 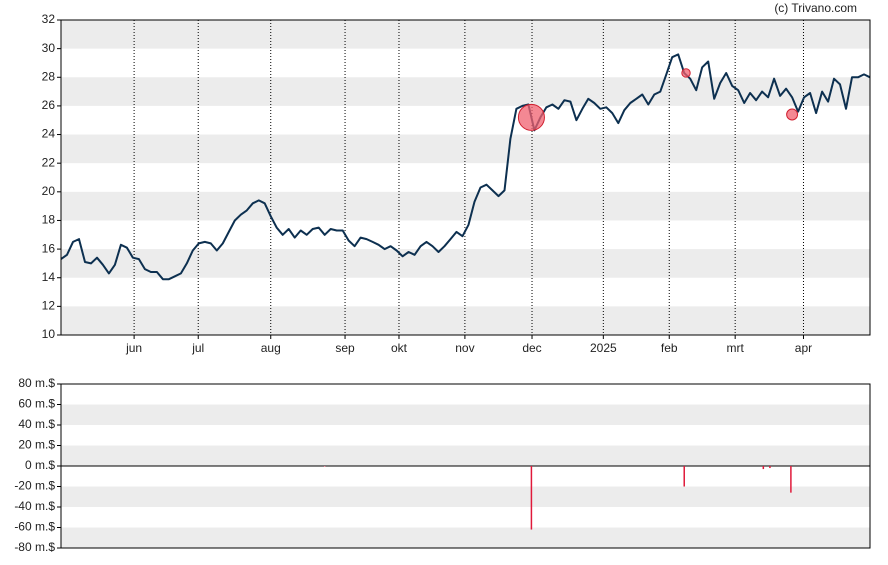 What do you see at coordinates (603, 348) in the screenshot?
I see `x-tick-label: 2025` at bounding box center [603, 348].